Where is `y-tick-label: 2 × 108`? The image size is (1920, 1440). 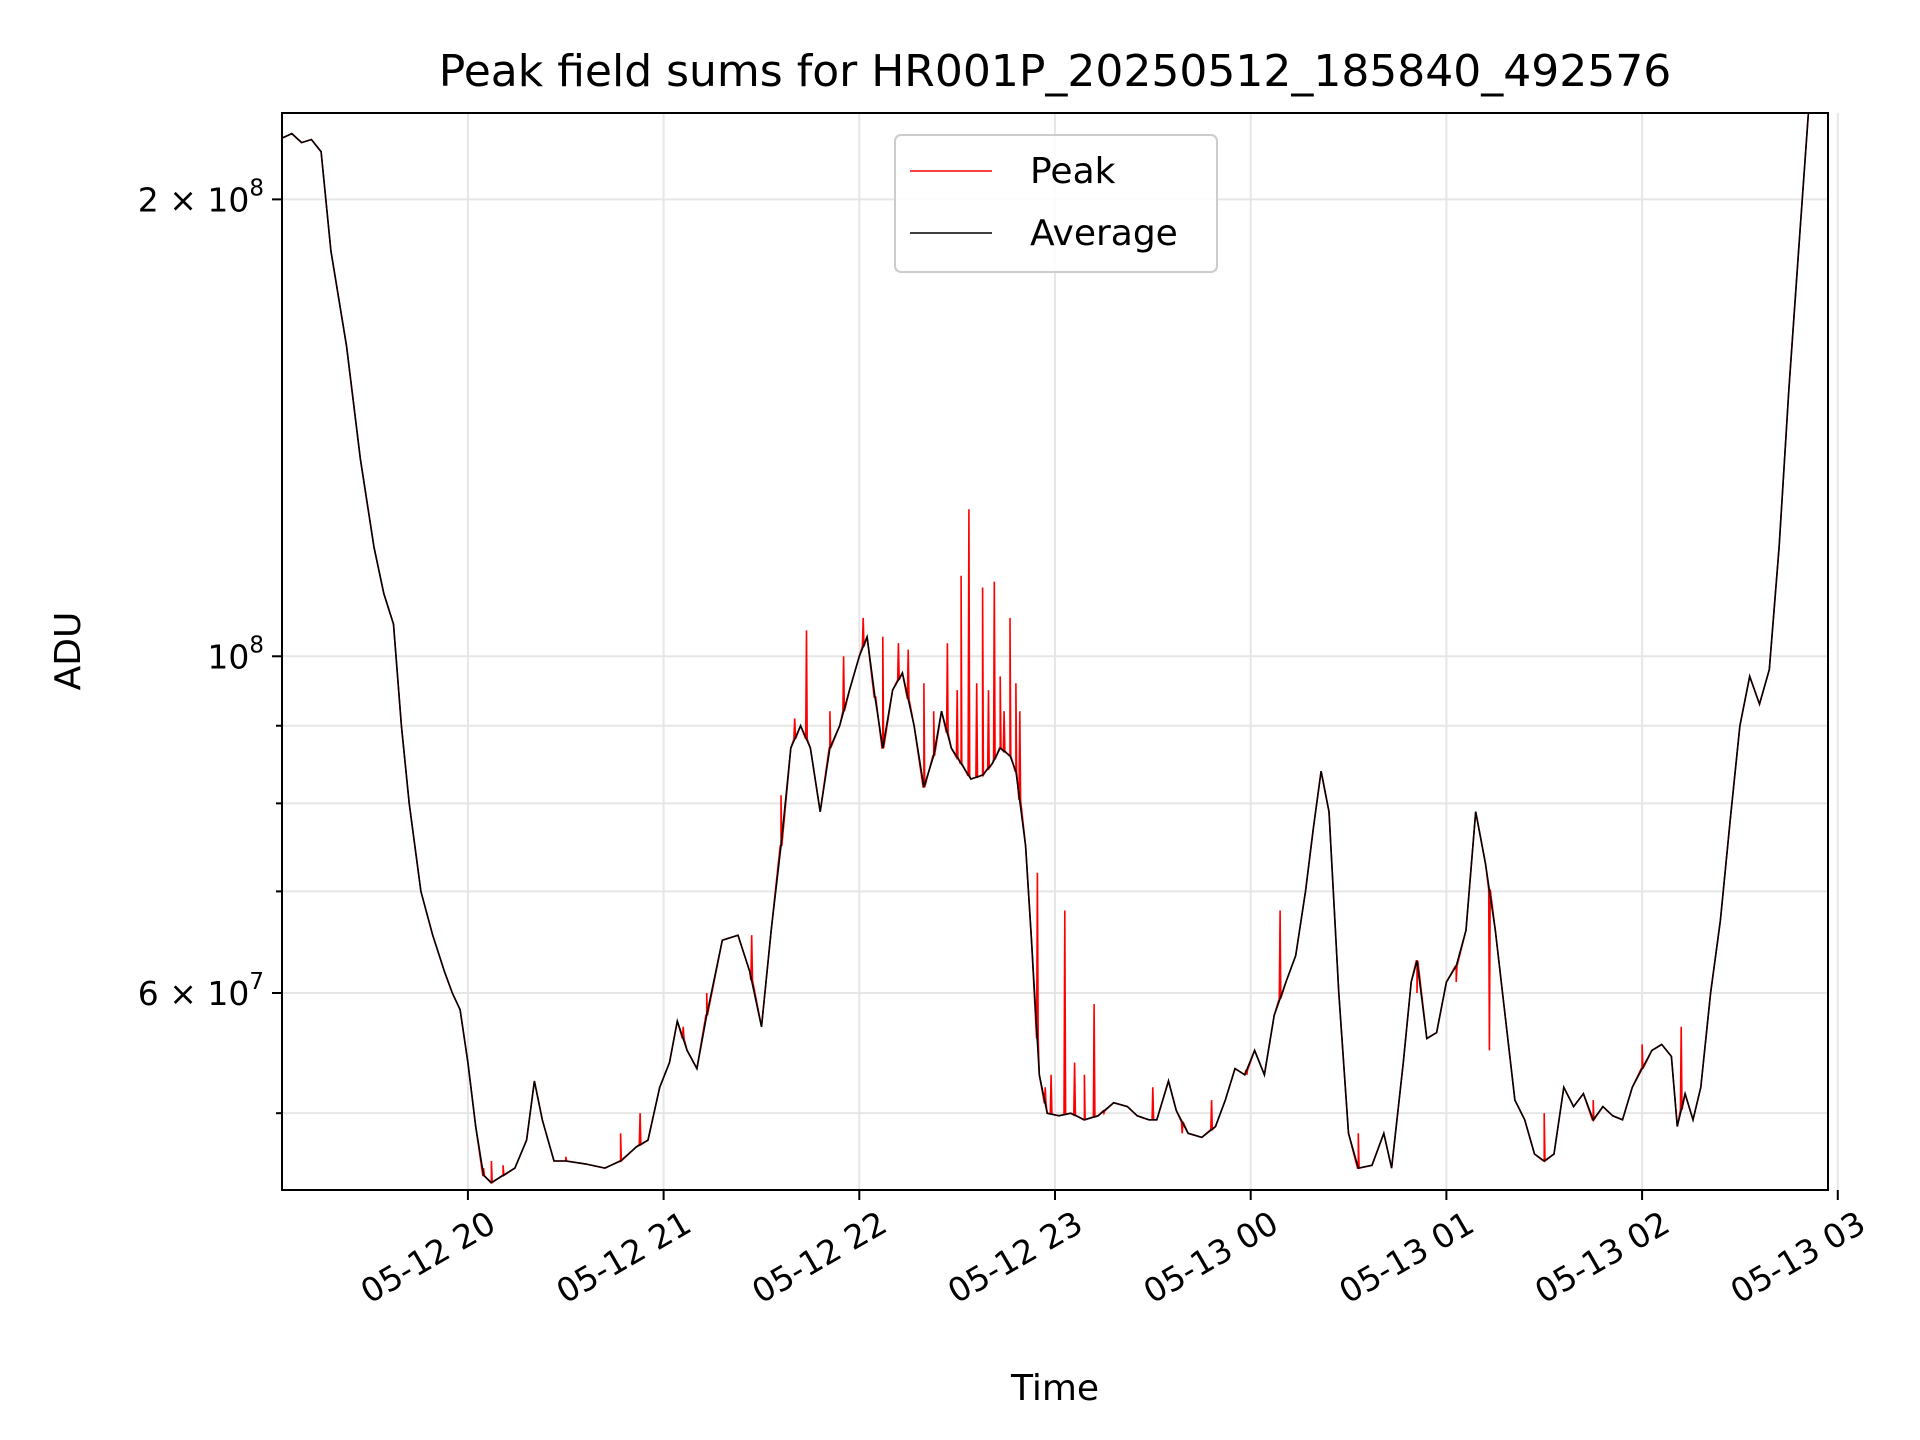 y-tick-label: 2 × 108 is located at coordinates (201, 197).